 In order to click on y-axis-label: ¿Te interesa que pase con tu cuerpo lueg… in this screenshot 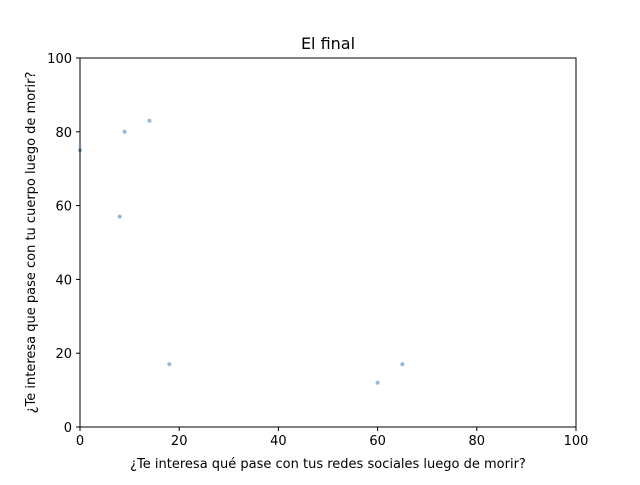, I will do `click(31, 243)`.